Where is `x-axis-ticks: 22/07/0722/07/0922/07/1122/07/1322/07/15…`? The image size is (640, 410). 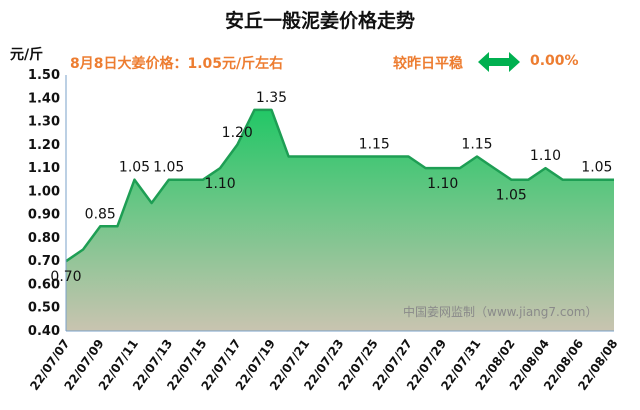
x-axis-ticks: 22/07/0722/07/0922/07/1122/07/1322/07/15… is located at coordinates (323, 365).